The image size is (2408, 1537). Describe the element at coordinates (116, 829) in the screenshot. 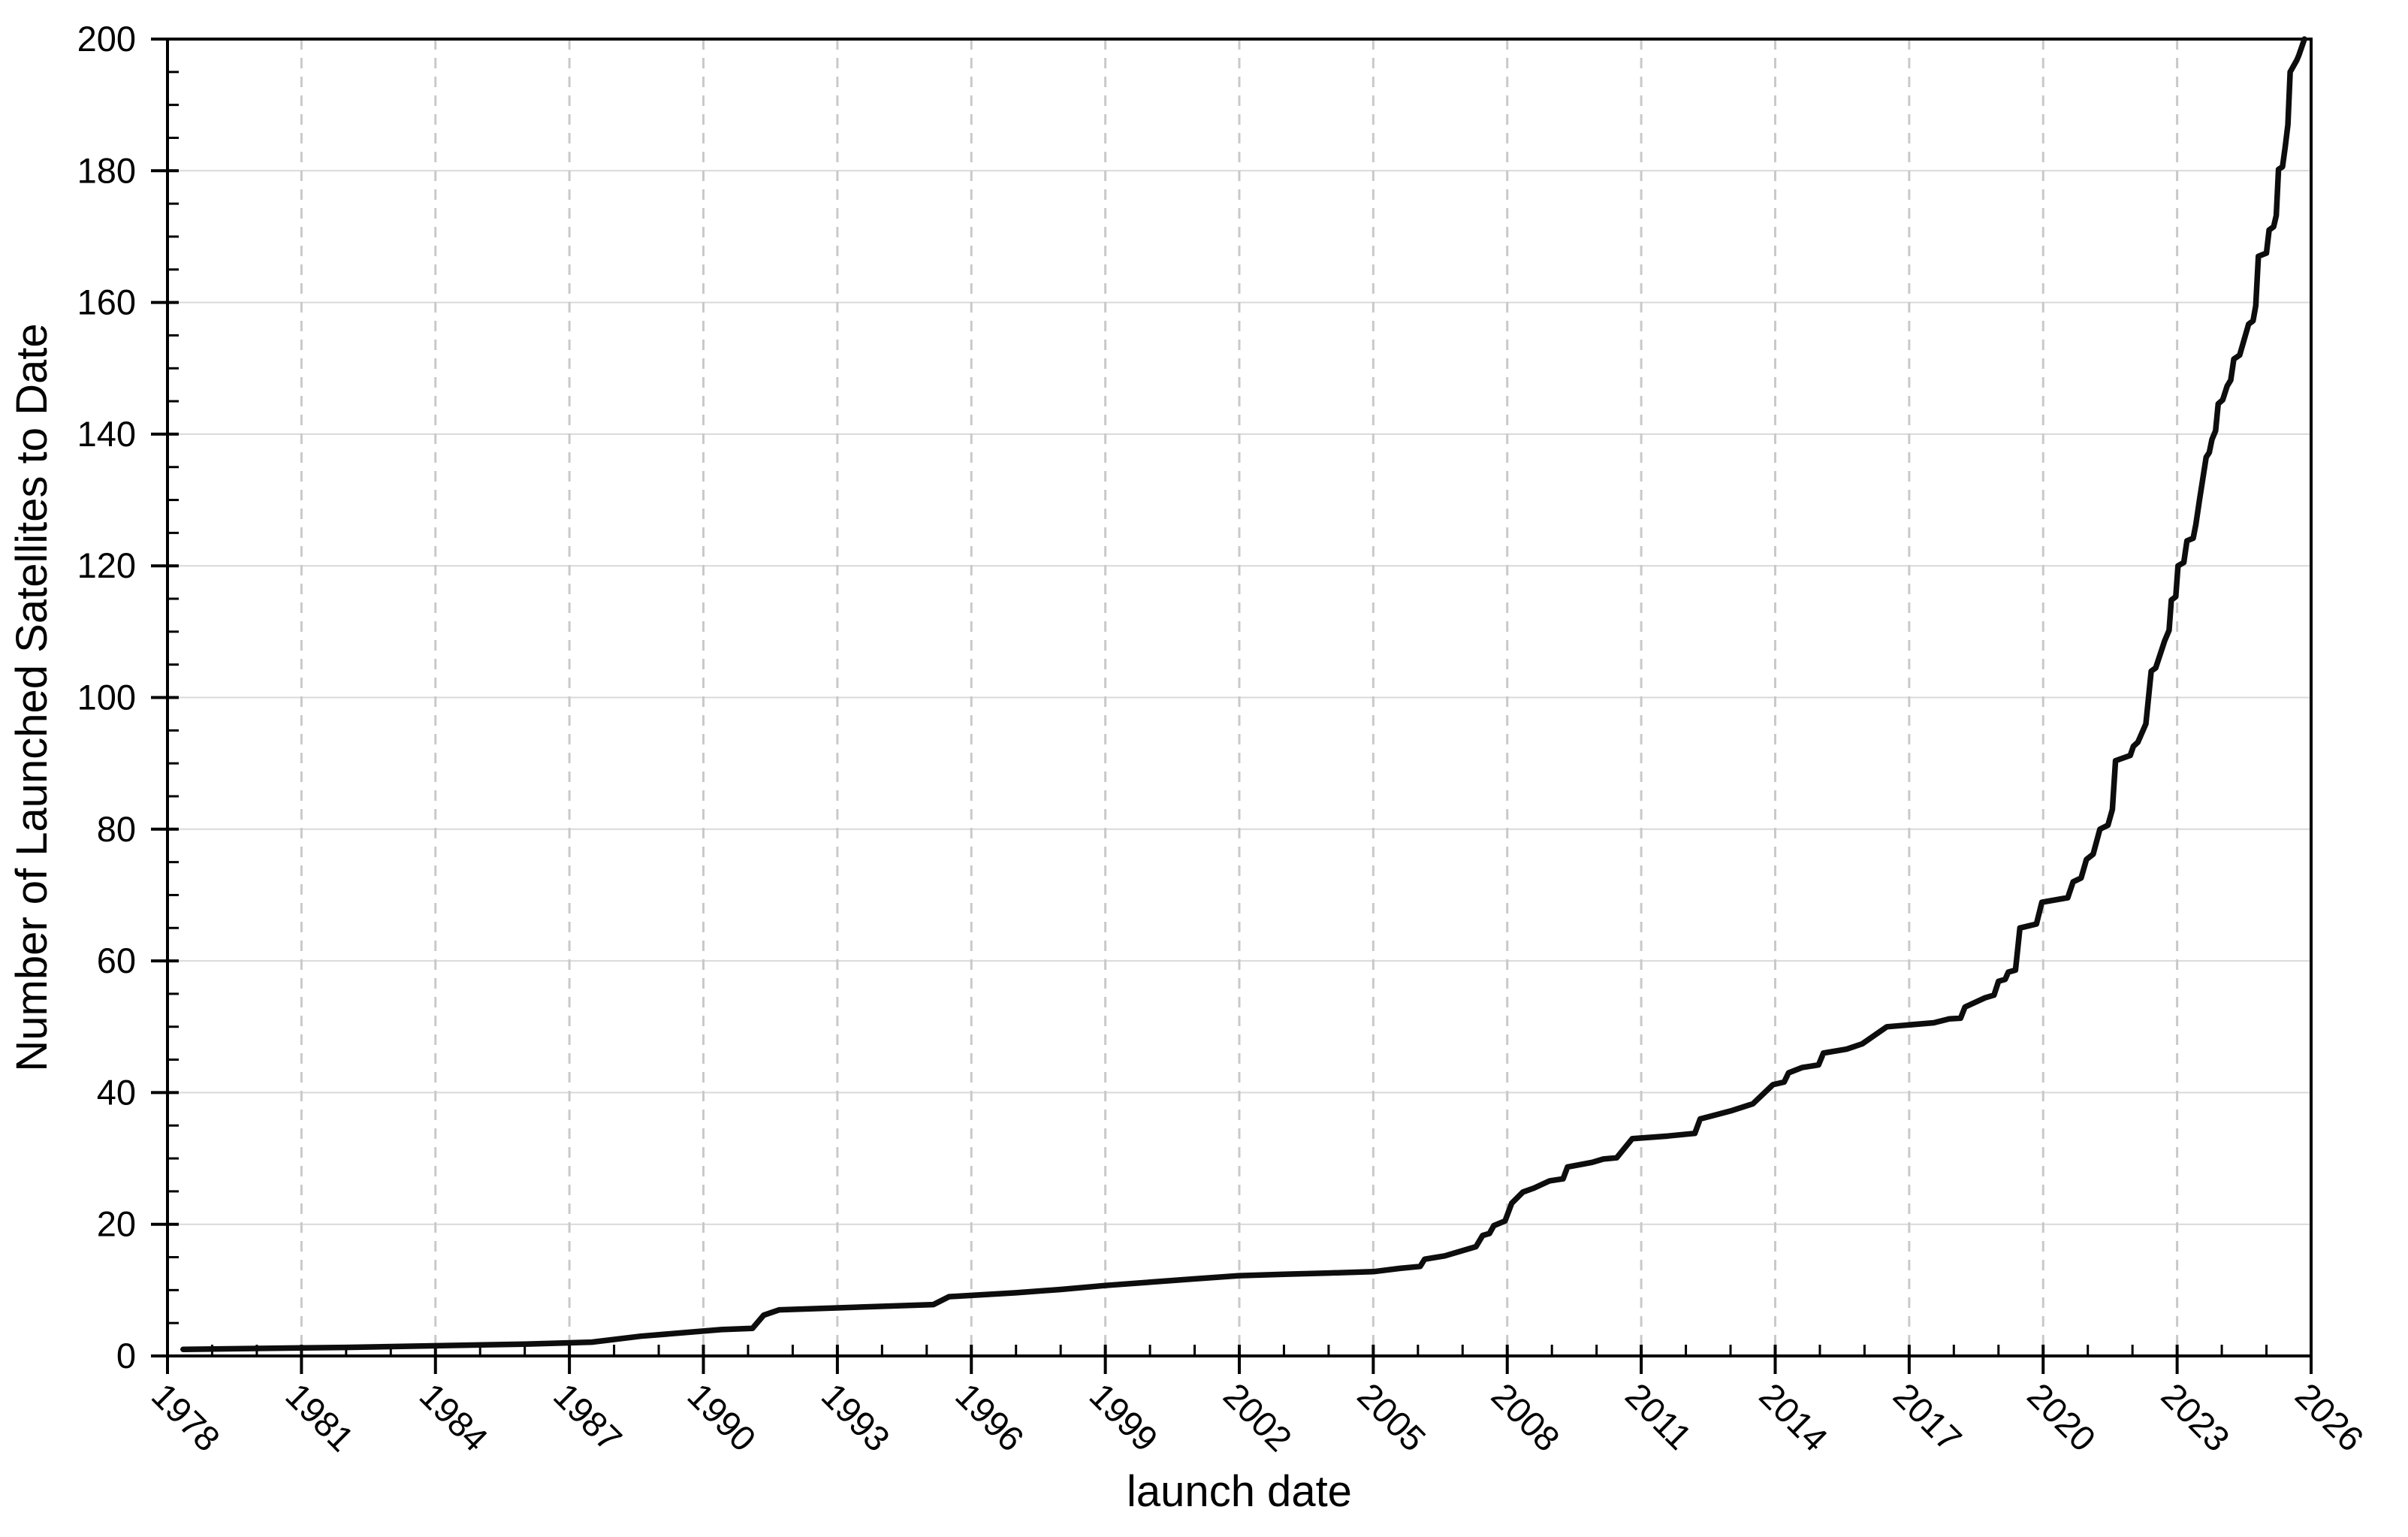

I see `y-tick-label: 80` at that location.